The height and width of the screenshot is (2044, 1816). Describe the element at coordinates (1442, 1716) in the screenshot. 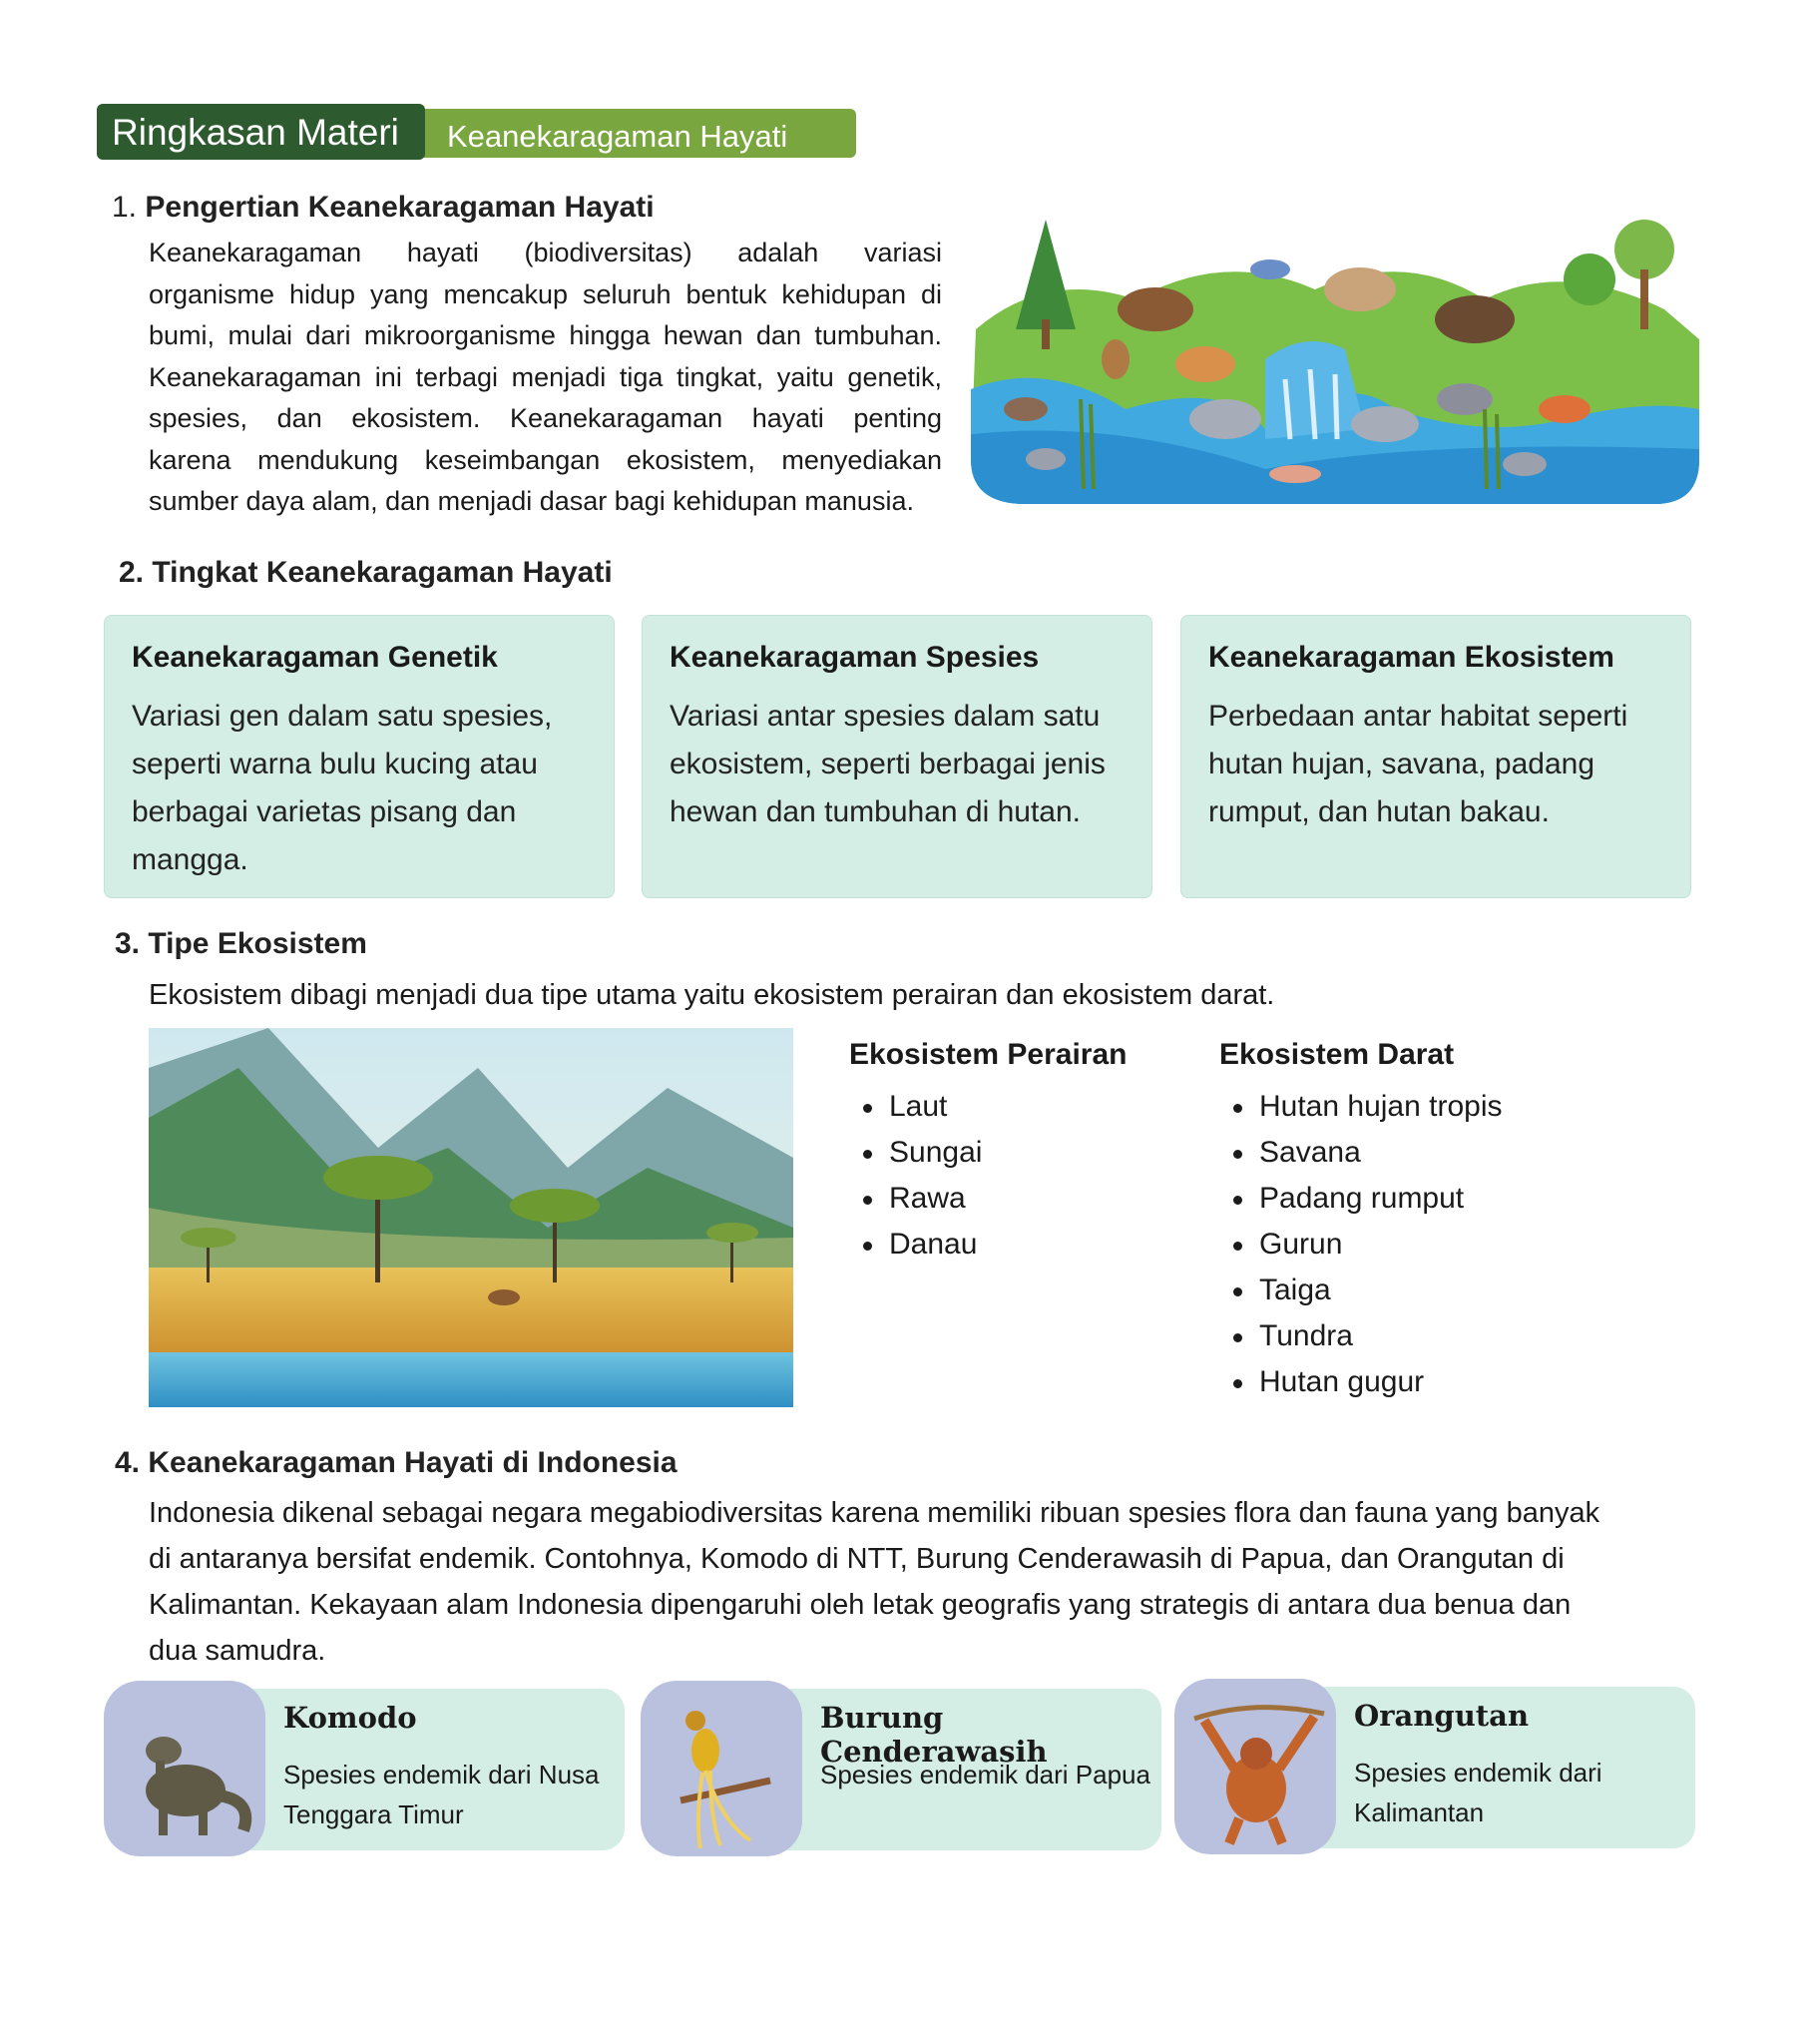

I see `species-name: Orangutan` at that location.